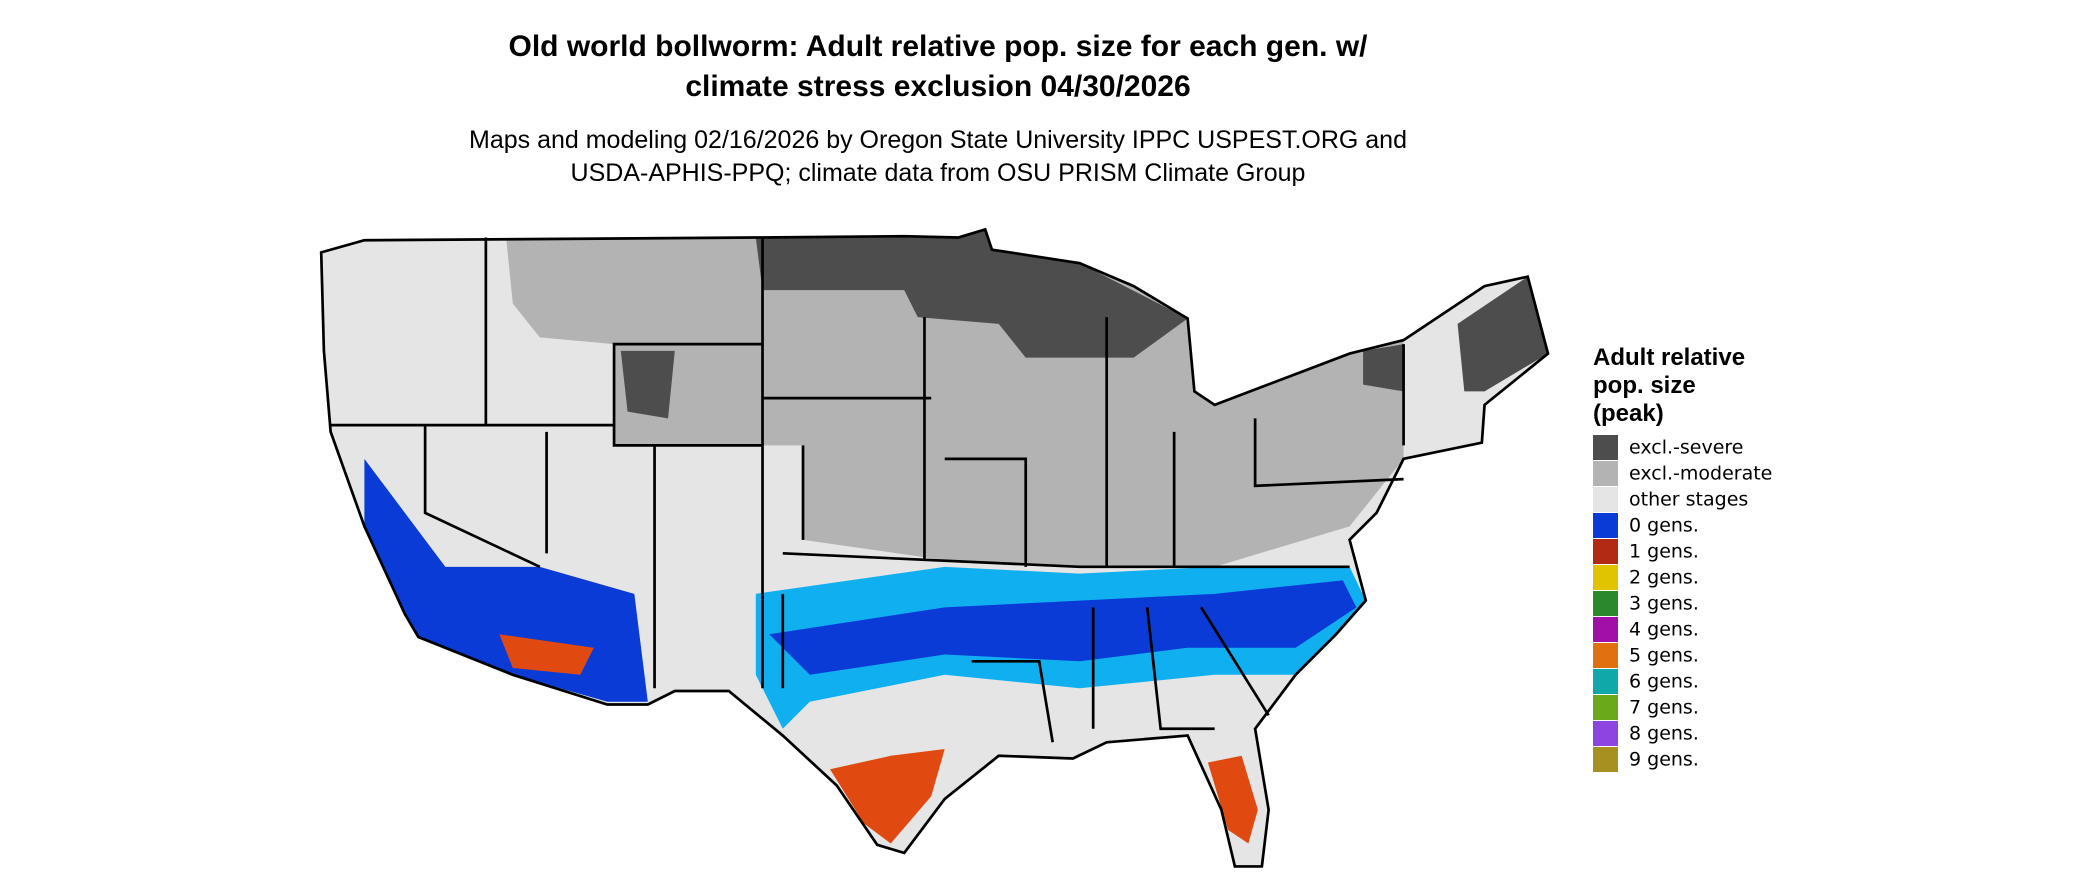 This screenshot has width=2100, height=892. Describe the element at coordinates (1686, 448) in the screenshot. I see `legend-label: excl.-severe` at that location.